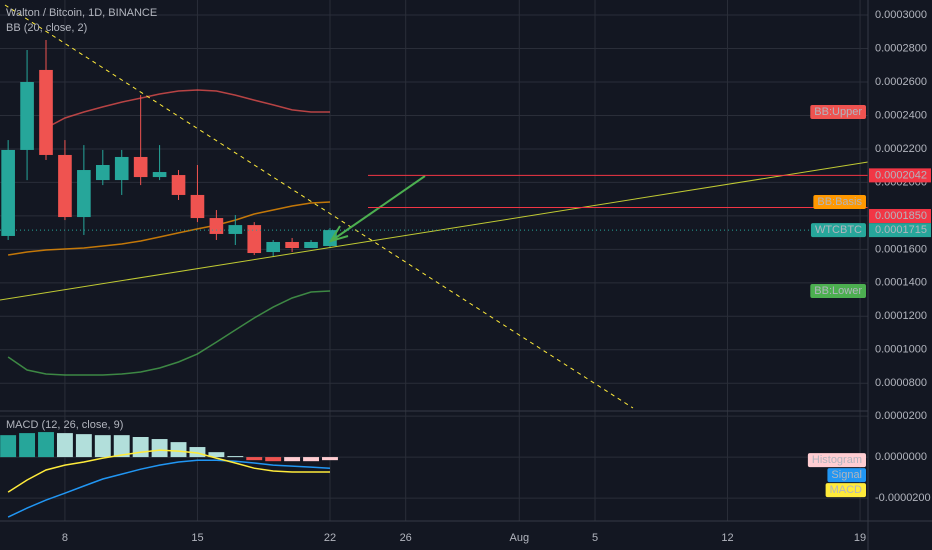 The image size is (932, 550). I want to click on y-tick-label: 0.0000800, so click(901, 383).